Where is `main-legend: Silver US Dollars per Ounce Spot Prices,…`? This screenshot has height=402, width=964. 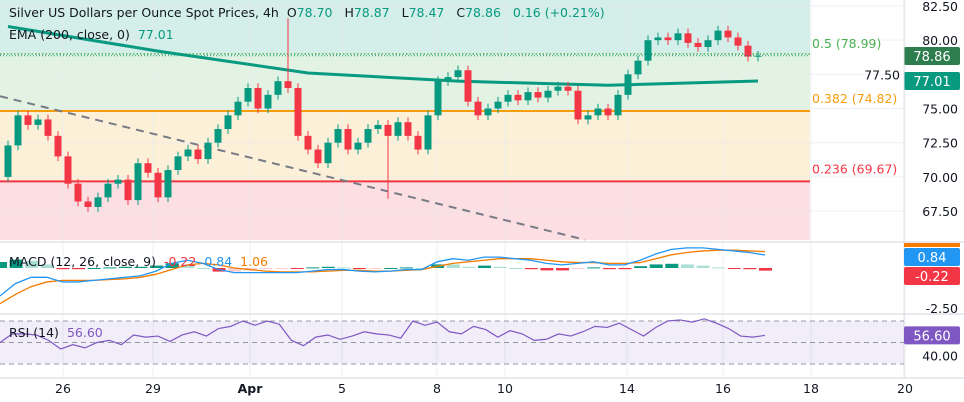 main-legend: Silver US Dollars per Ounce Spot Prices,… is located at coordinates (309, 12).